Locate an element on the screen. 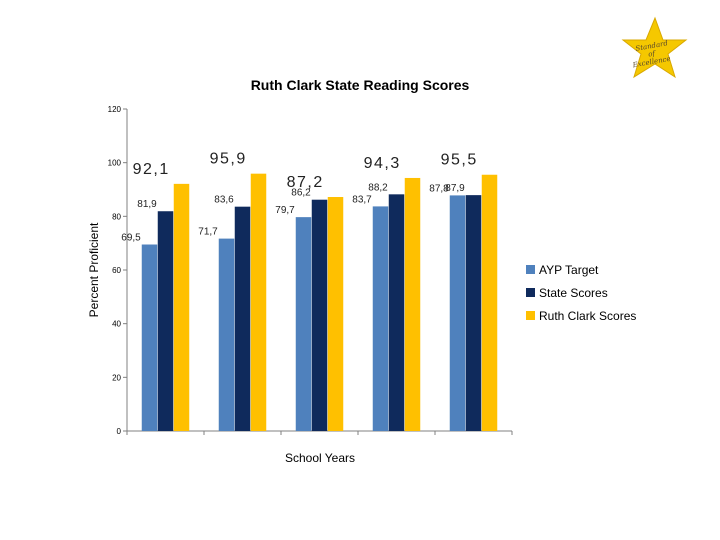  y-tick-label: 80 is located at coordinates (116, 216).